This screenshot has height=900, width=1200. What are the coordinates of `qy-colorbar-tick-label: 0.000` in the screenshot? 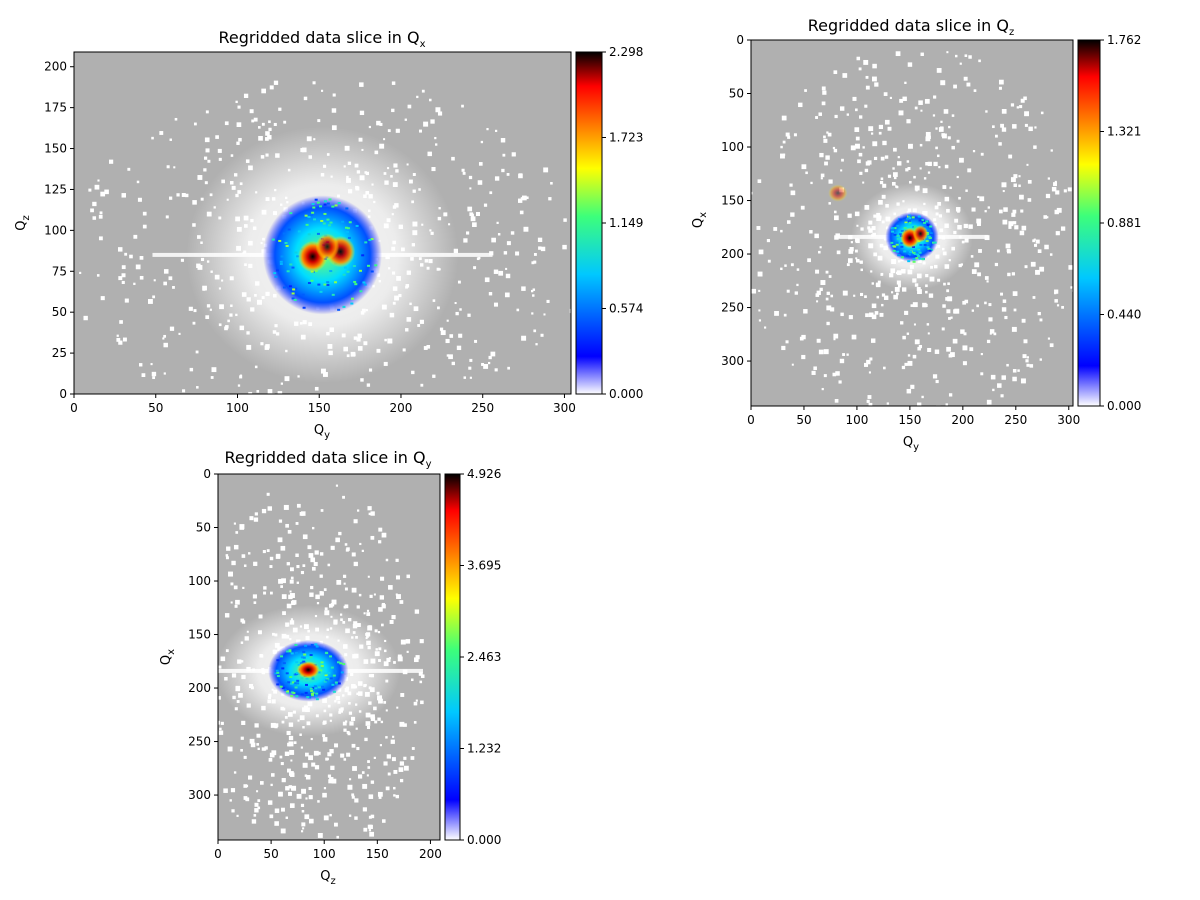 It's located at (484, 840).